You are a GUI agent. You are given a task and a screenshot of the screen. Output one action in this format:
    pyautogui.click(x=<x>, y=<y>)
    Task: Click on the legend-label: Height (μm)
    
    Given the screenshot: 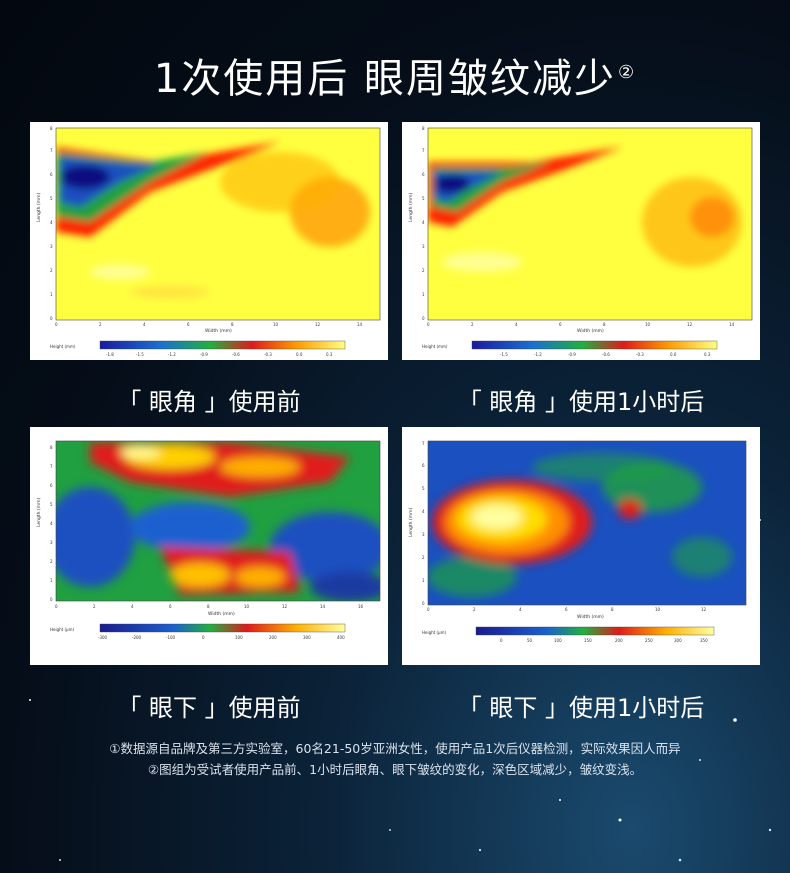 What is the action you would take?
    pyautogui.click(x=62, y=629)
    